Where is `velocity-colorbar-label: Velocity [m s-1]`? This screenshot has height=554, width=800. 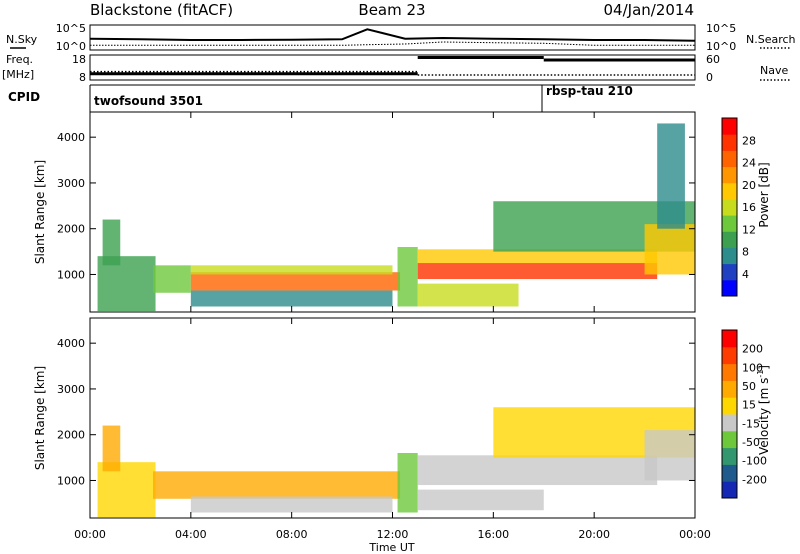 velocity-colorbar-label: Velocity [m s-1] is located at coordinates (763, 410).